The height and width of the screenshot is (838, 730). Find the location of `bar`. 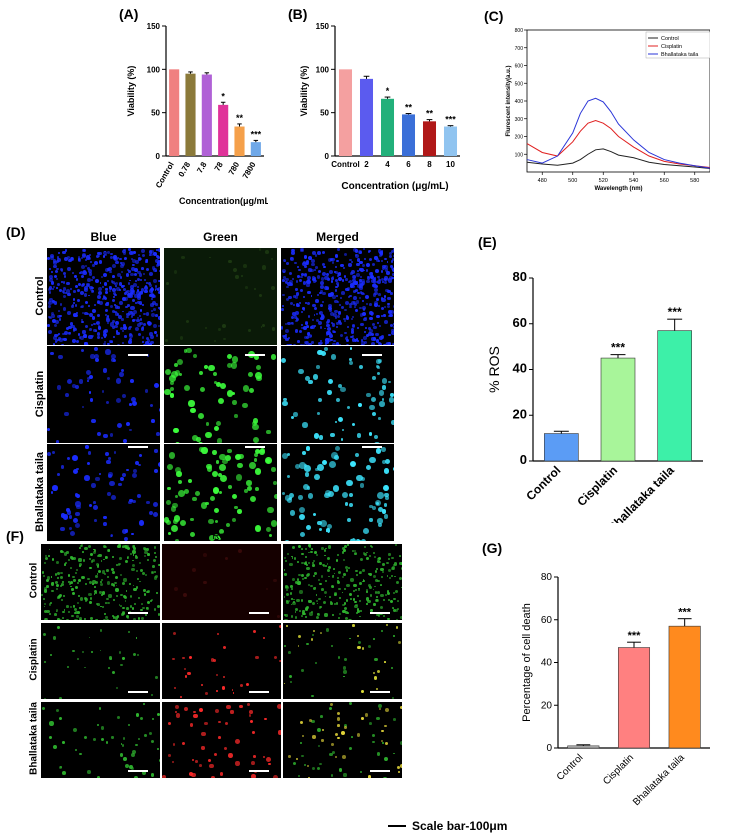

bar is located at coordinates (223, 130).